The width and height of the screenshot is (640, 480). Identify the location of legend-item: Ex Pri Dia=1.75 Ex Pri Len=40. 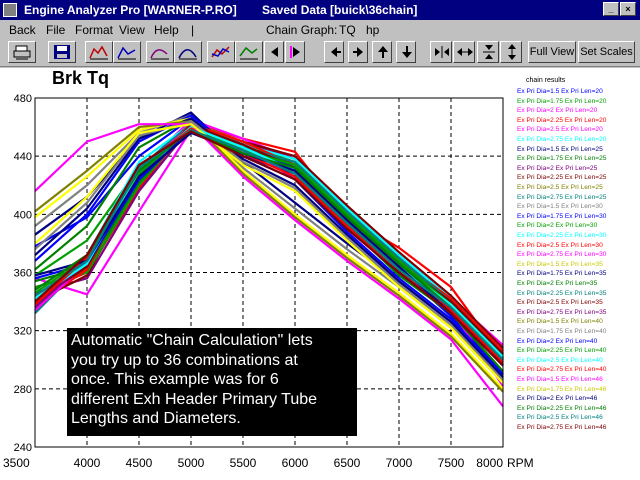
(562, 331).